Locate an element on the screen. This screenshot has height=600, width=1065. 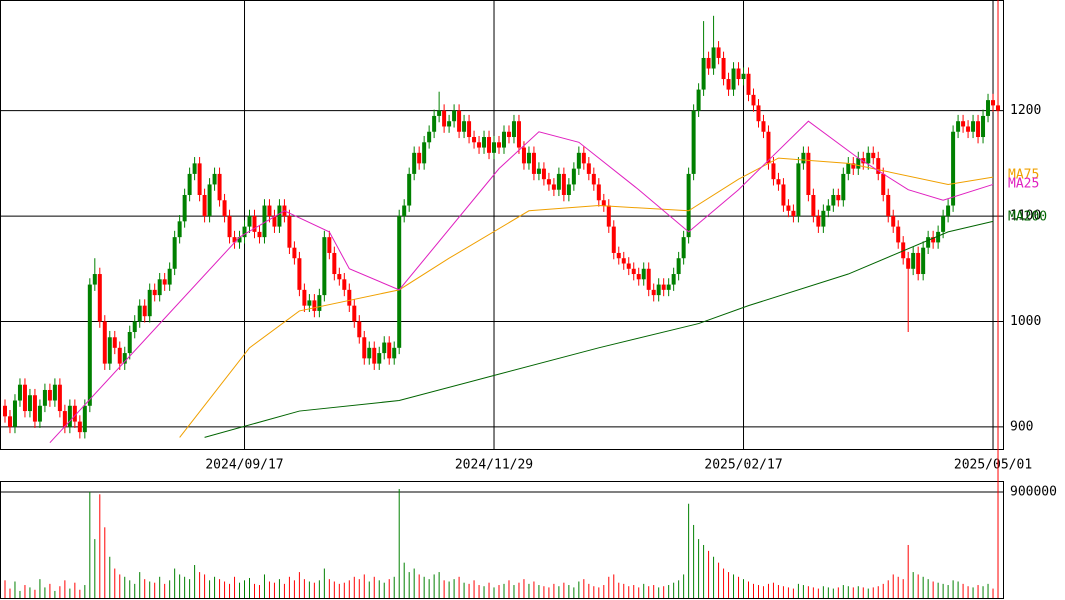
legend-label: MA25 is located at coordinates (1023, 184).